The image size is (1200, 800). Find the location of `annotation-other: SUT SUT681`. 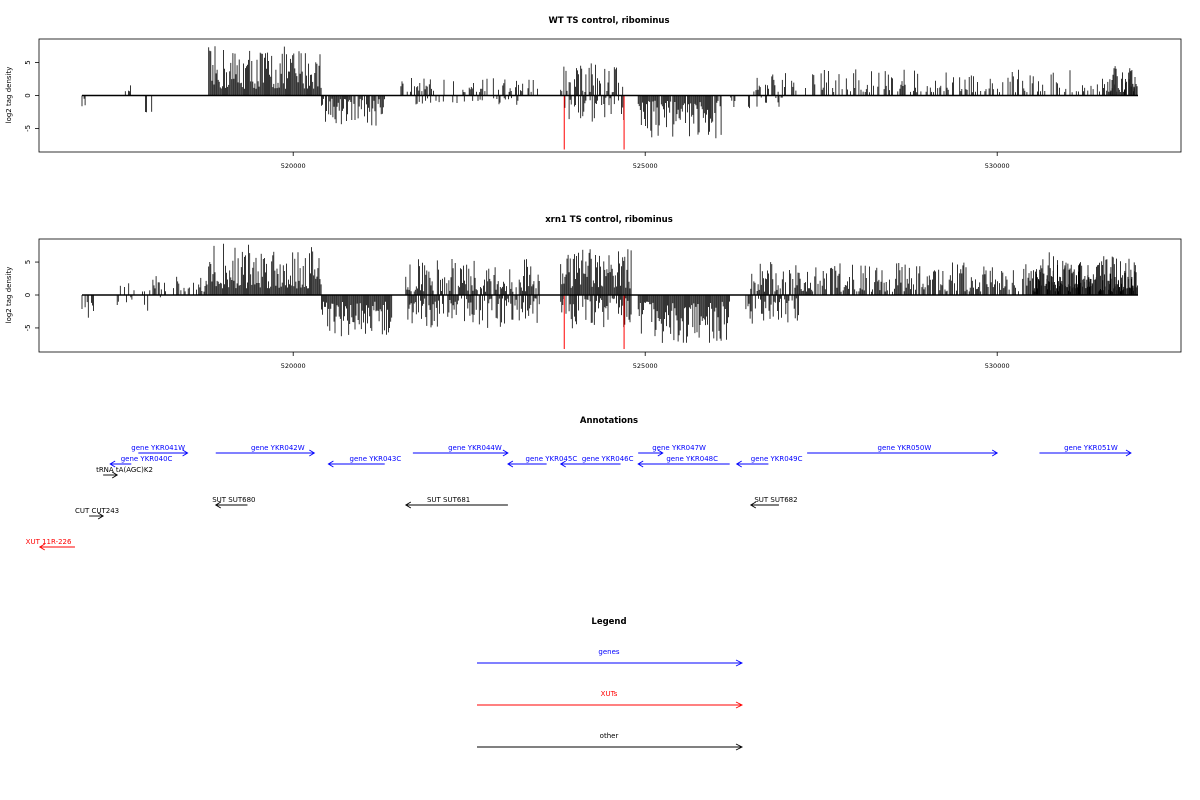

annotation-other: SUT SUT681 is located at coordinates (456, 502).